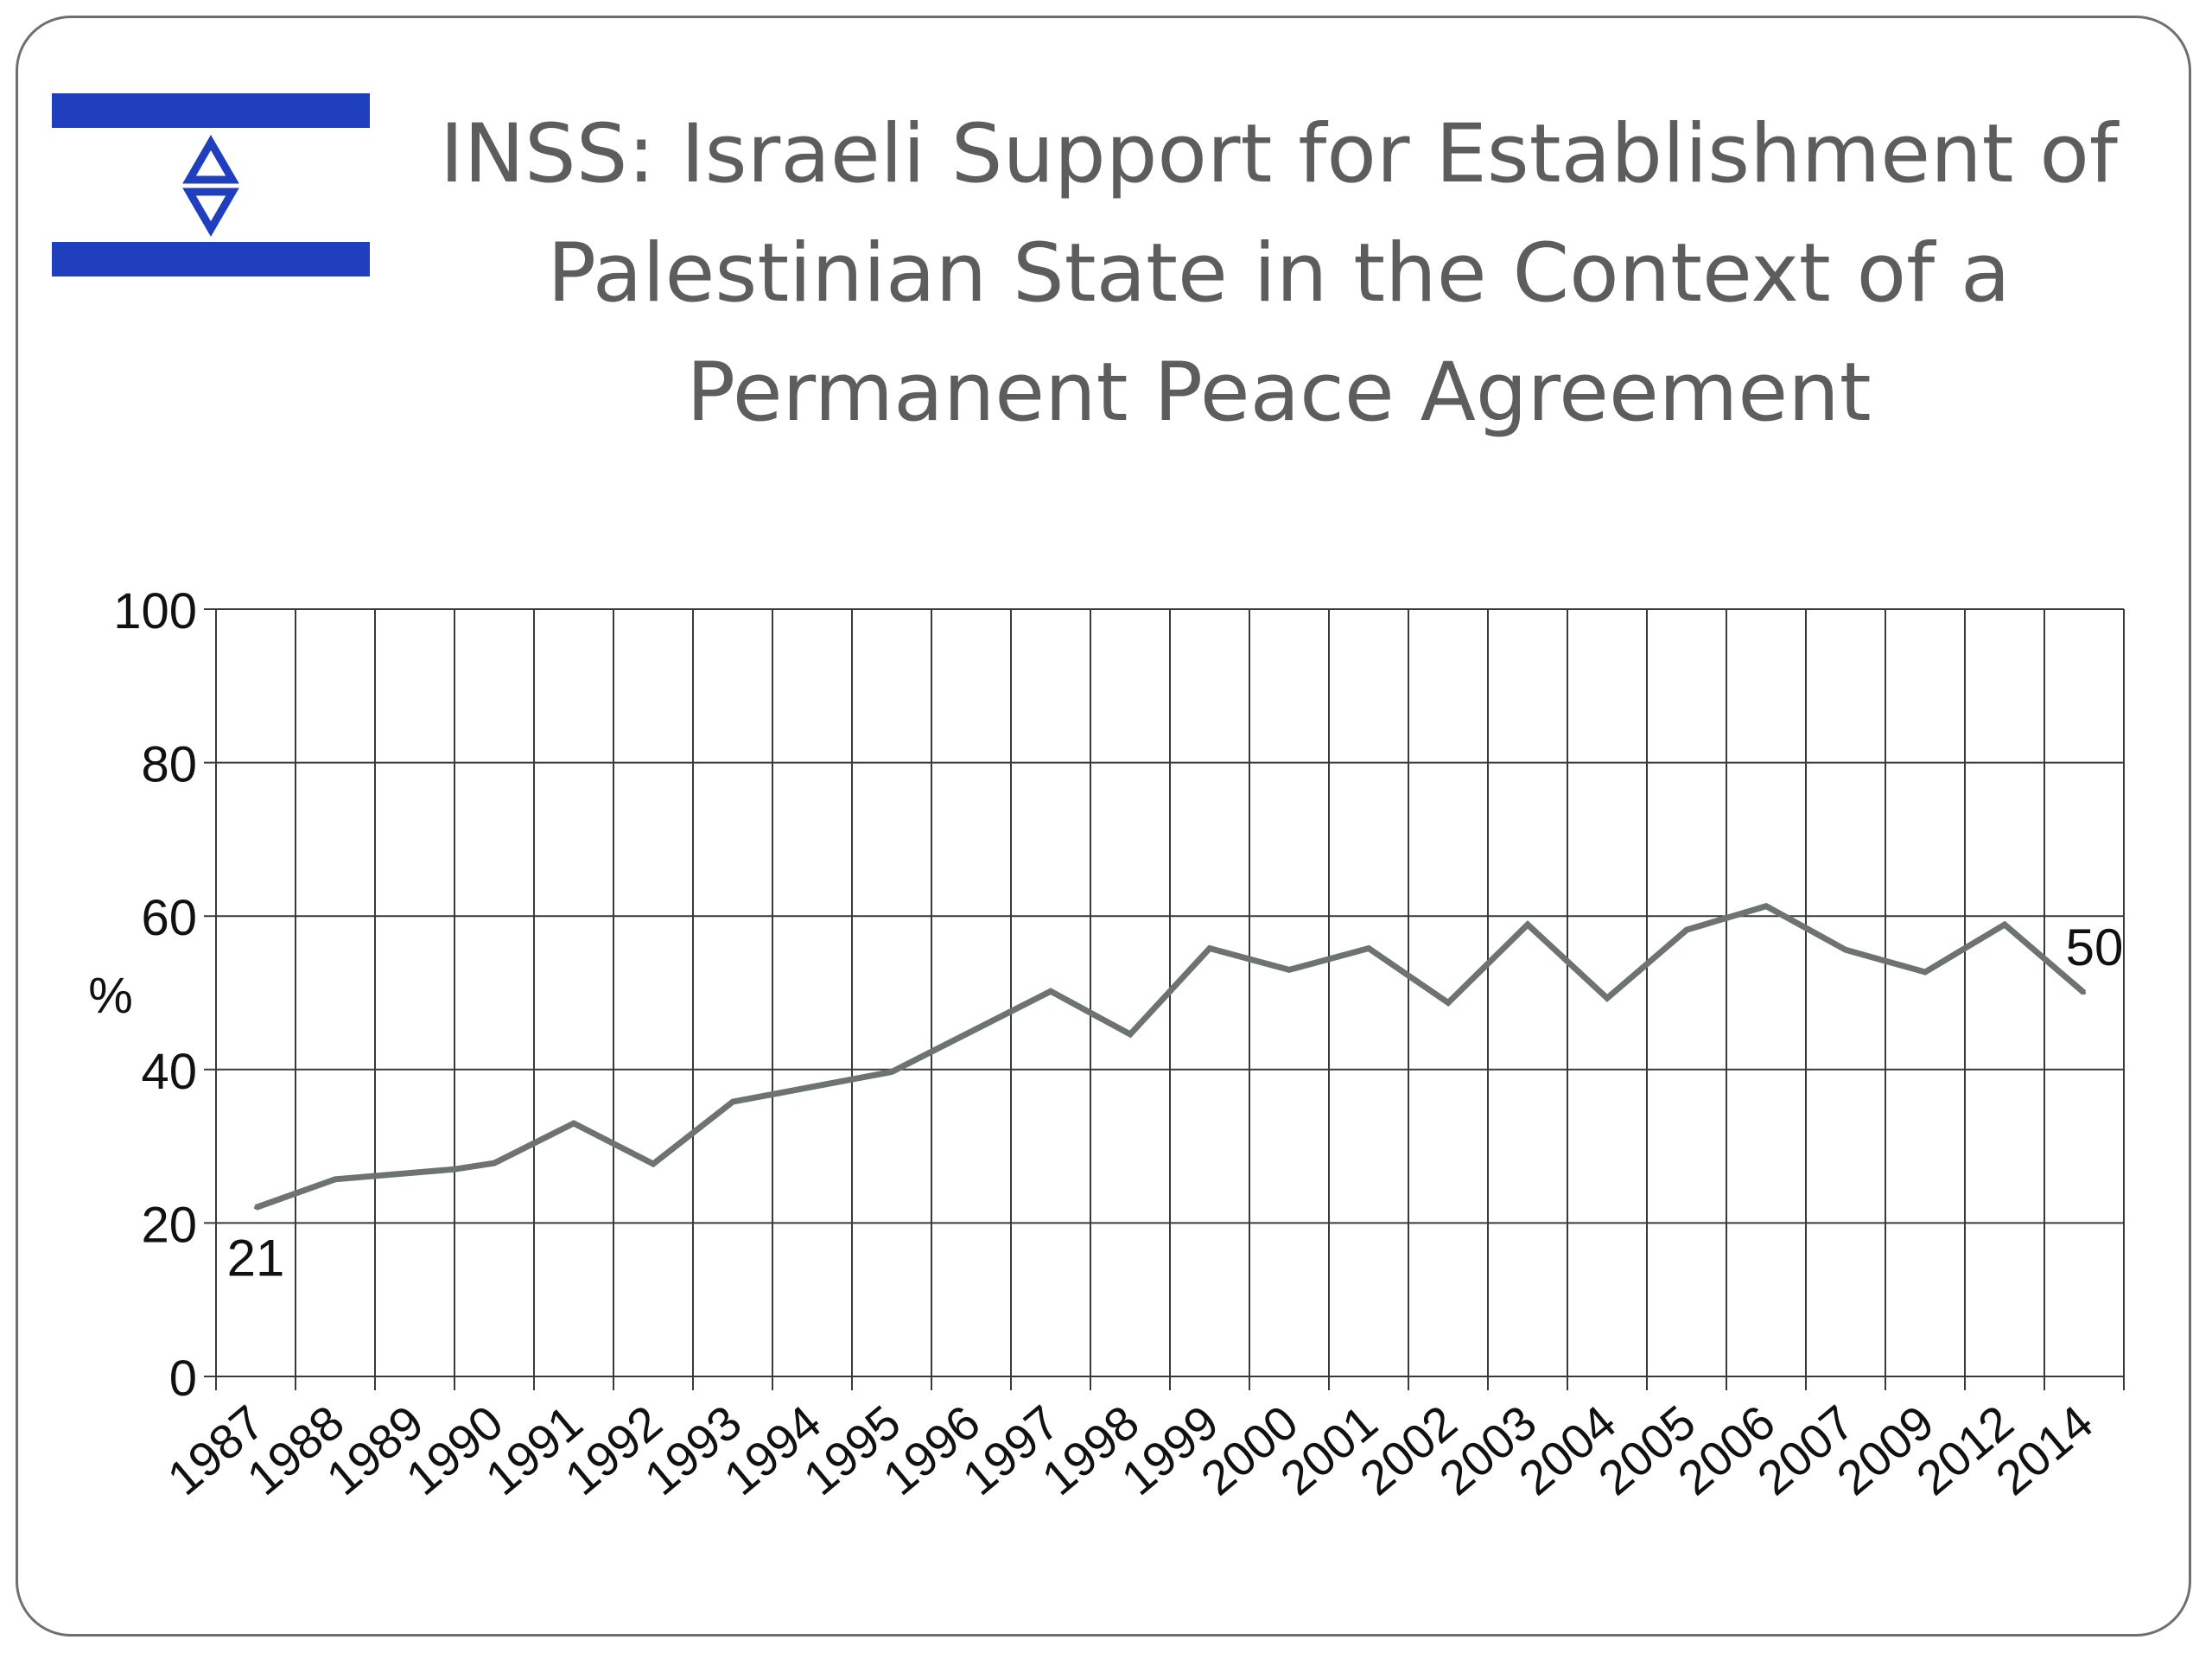 The height and width of the screenshot is (1659, 2212). I want to click on title-line-3: Permanent Peace Agreement, so click(1279, 393).